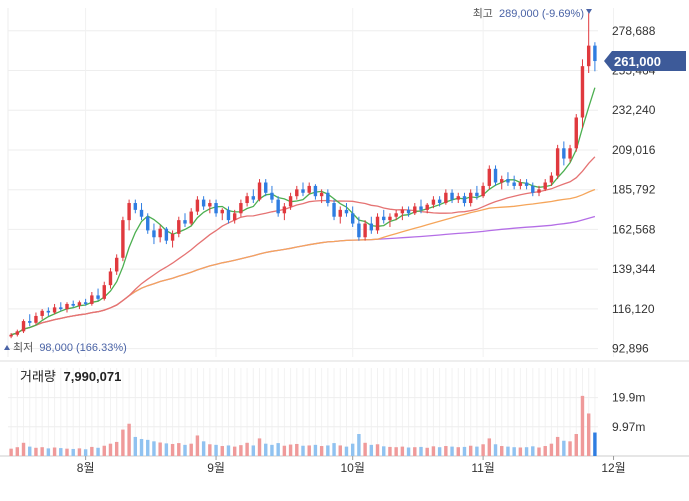 Image resolution: width=689 pixels, height=501 pixels. What do you see at coordinates (351, 465) in the screenshot?
I see `date-axis: 8월9월10월11월12월2021` at bounding box center [351, 465].